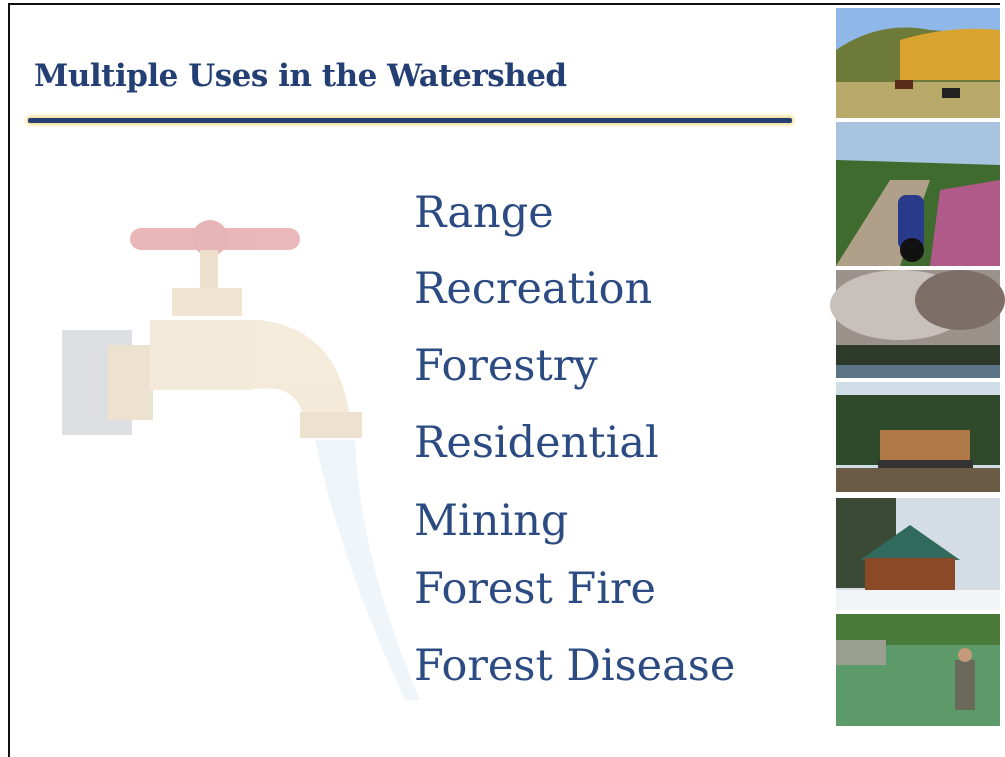 This screenshot has height=757, width=1005. What do you see at coordinates (918, 63) in the screenshot?
I see `photo-range` at bounding box center [918, 63].